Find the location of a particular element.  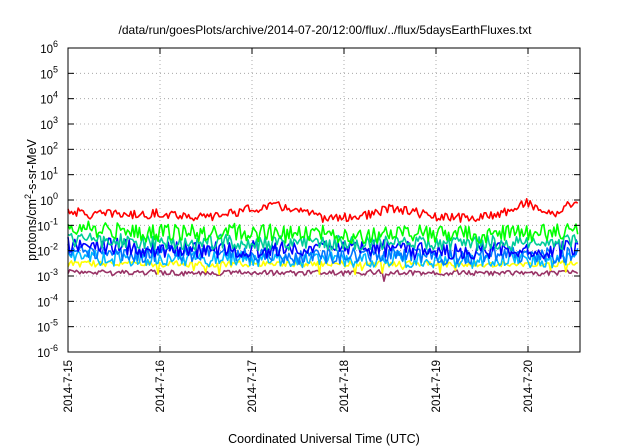

y-tick-label: 10⁶ is located at coordinates (49, 47).